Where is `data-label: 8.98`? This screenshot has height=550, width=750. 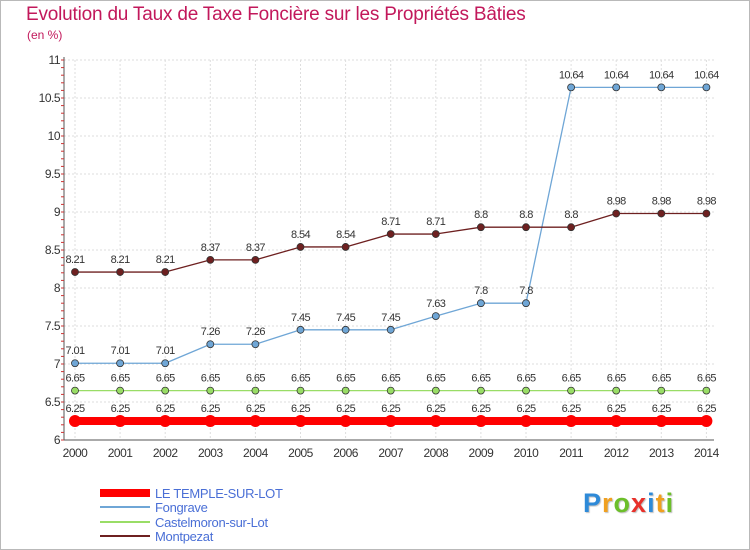
data-label: 8.98 is located at coordinates (616, 202).